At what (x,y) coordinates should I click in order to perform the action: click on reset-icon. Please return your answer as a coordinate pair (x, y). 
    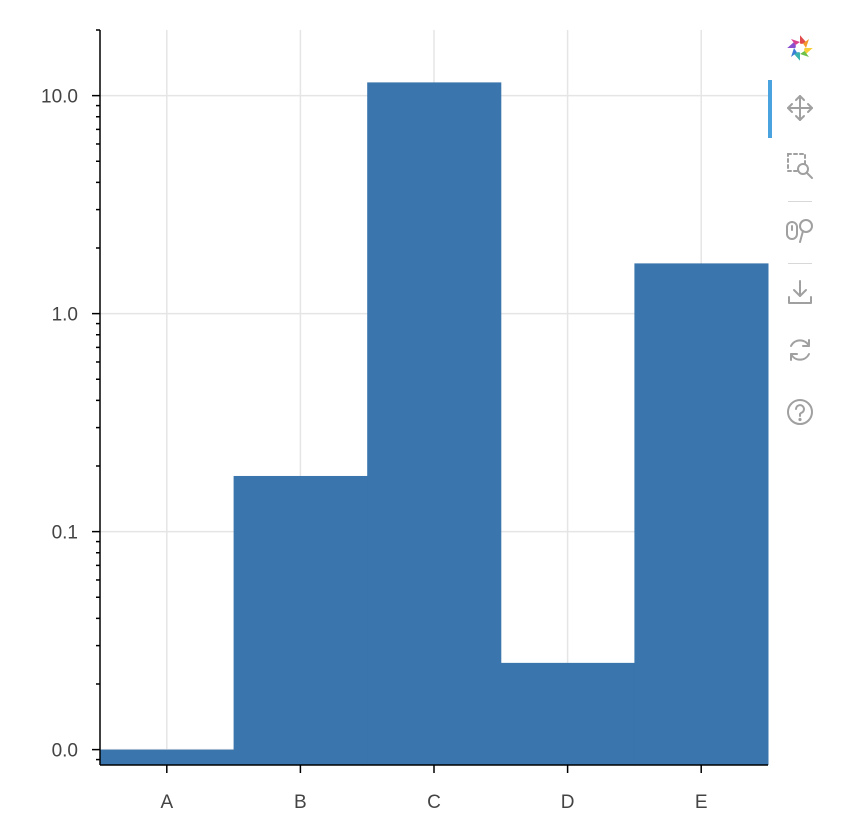
    Looking at the image, I should click on (800, 350).